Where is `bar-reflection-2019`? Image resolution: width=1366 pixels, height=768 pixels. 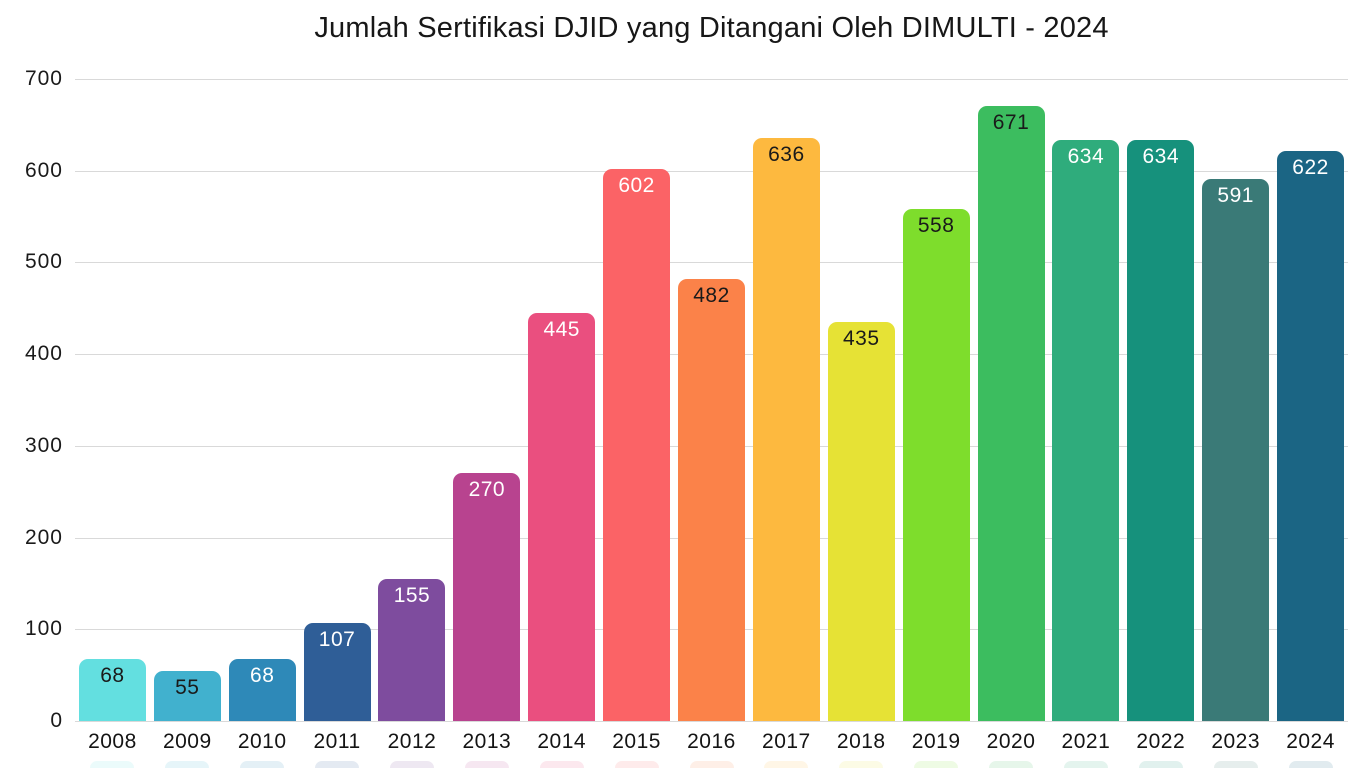
bar-reflection-2019 is located at coordinates (936, 764).